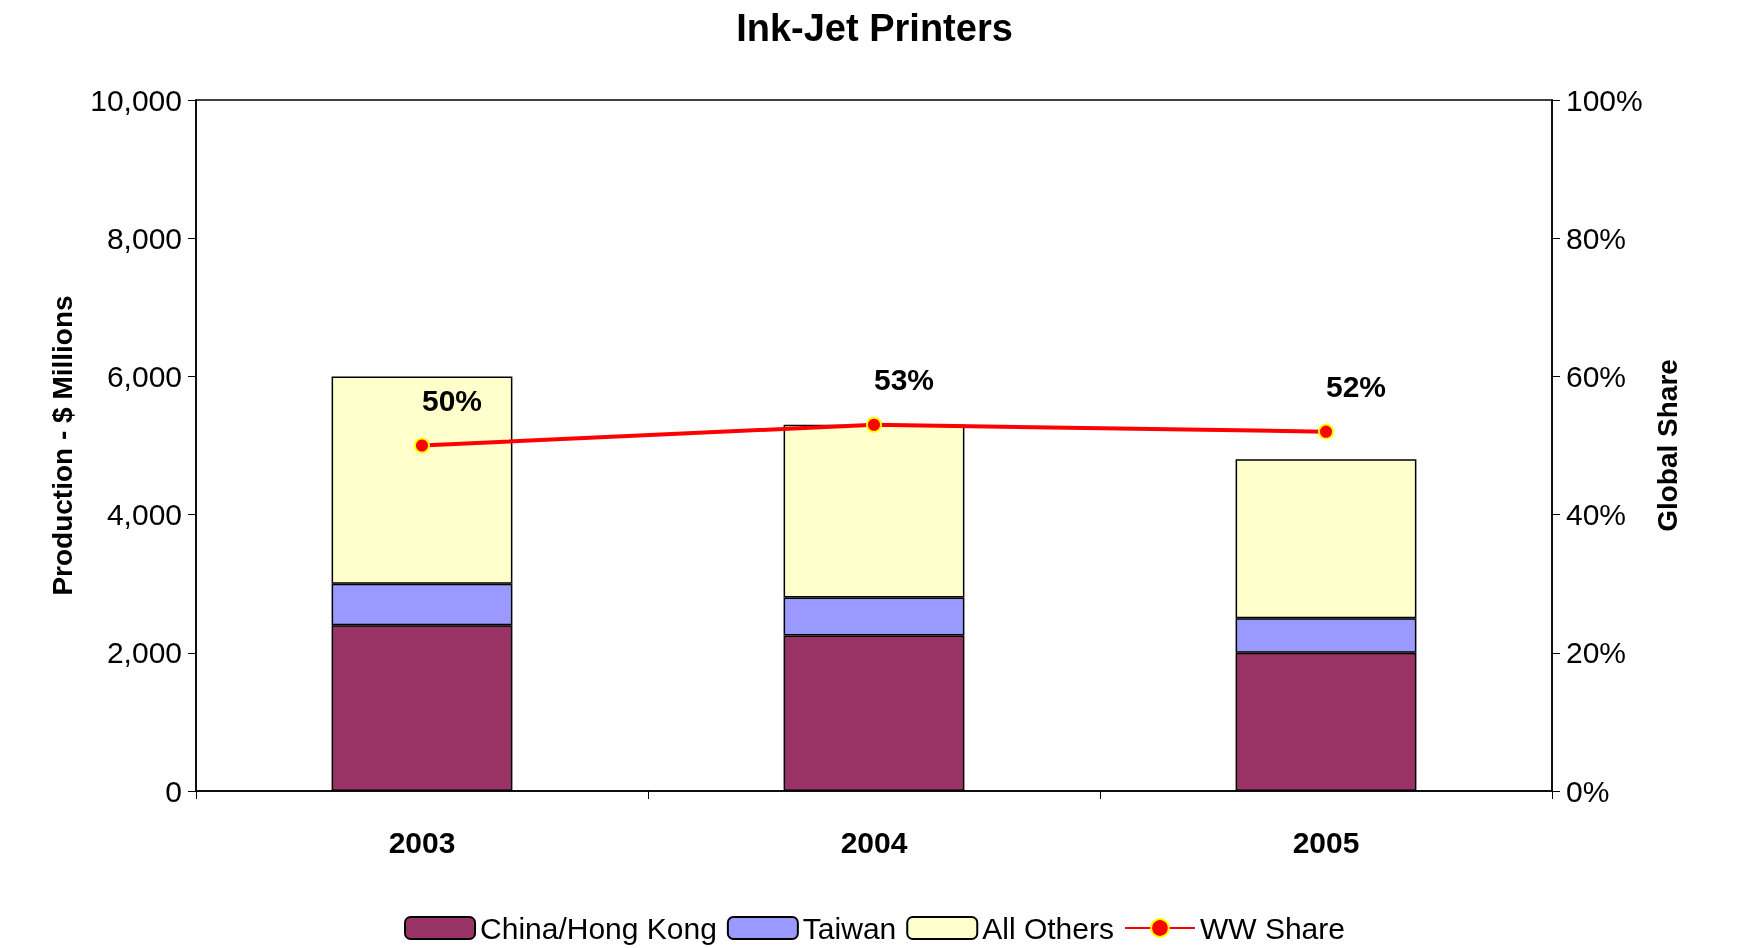  Describe the element at coordinates (1272, 928) in the screenshot. I see `legend-label: WW Share` at that location.